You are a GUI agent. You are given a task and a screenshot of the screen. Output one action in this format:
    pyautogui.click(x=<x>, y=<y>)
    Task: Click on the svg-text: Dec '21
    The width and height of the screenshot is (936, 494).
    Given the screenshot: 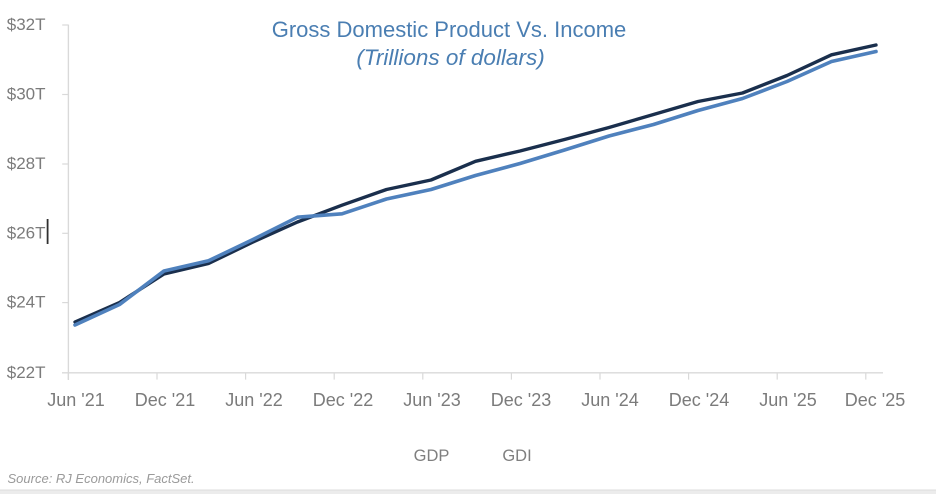 What is the action you would take?
    pyautogui.click(x=165, y=400)
    